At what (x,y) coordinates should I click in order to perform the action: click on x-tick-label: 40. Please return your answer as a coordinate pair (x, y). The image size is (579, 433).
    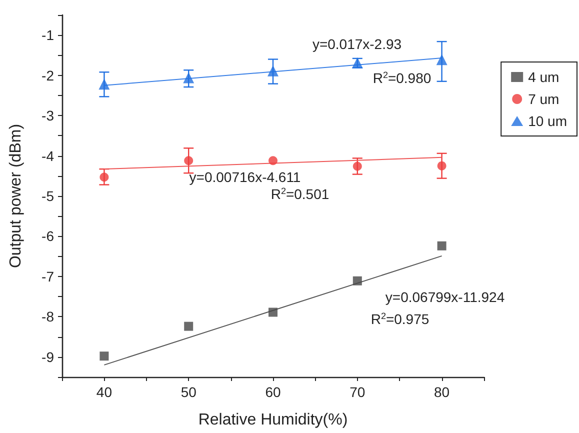
    Looking at the image, I should click on (104, 392).